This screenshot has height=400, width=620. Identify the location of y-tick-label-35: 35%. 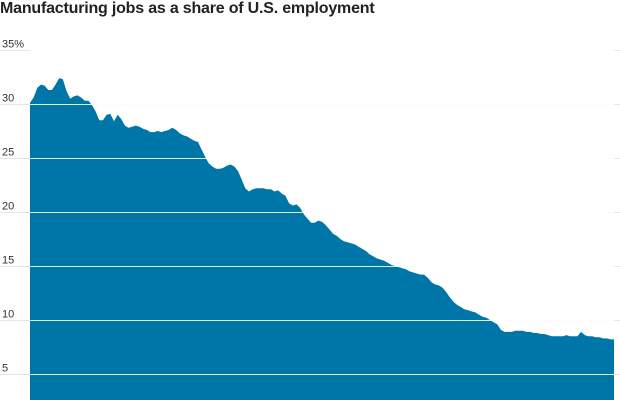
(13, 45).